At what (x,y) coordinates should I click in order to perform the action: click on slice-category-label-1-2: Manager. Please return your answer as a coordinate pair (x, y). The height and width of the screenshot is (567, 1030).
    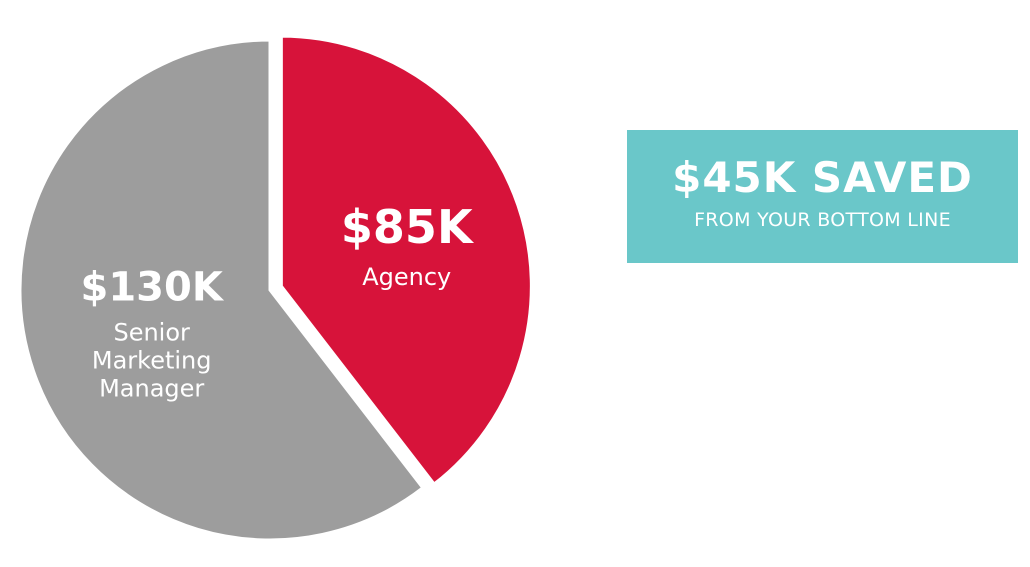
    Looking at the image, I should click on (151, 388).